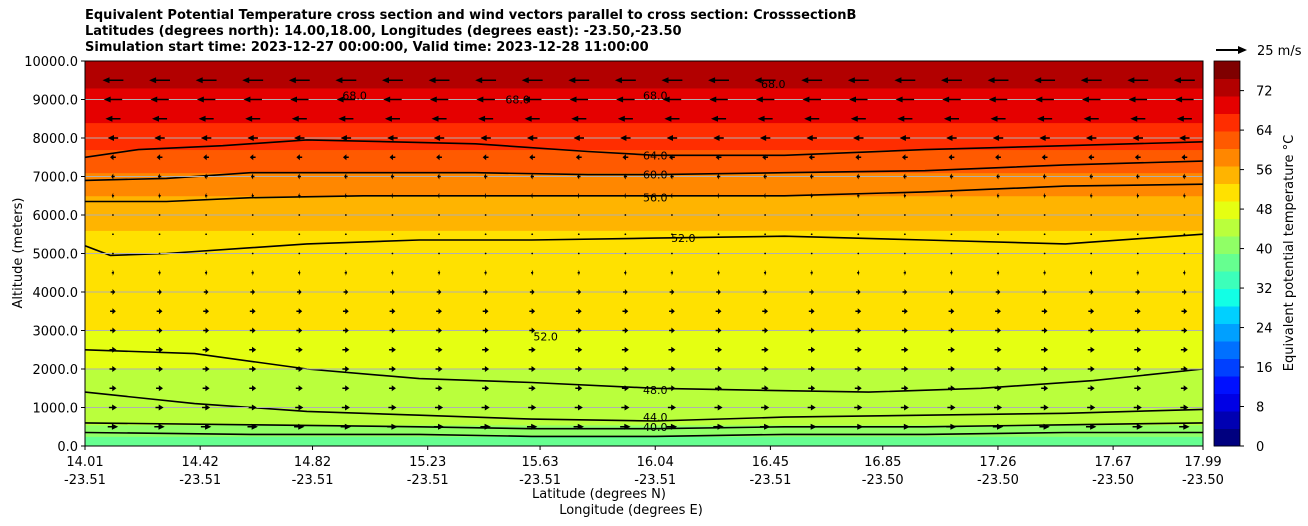 Image resolution: width=1308 pixels, height=526 pixels. What do you see at coordinates (1113, 462) in the screenshot?
I see `x-tick-label-lat: 17.67` at bounding box center [1113, 462].